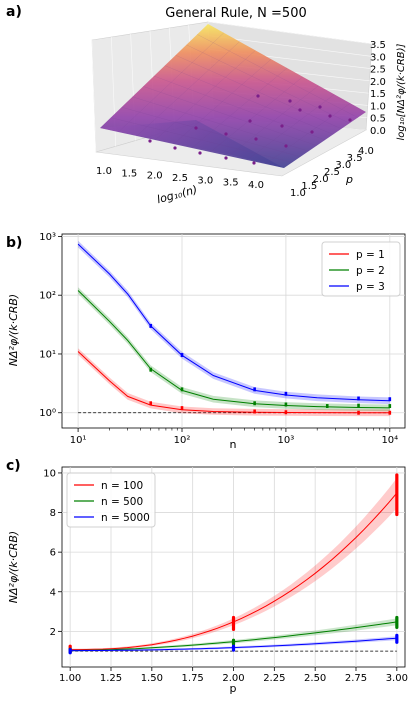 This screenshot has width=411, height=701. What do you see at coordinates (356, 678) in the screenshot?
I see `x-tick-label: 2.75` at bounding box center [356, 678].